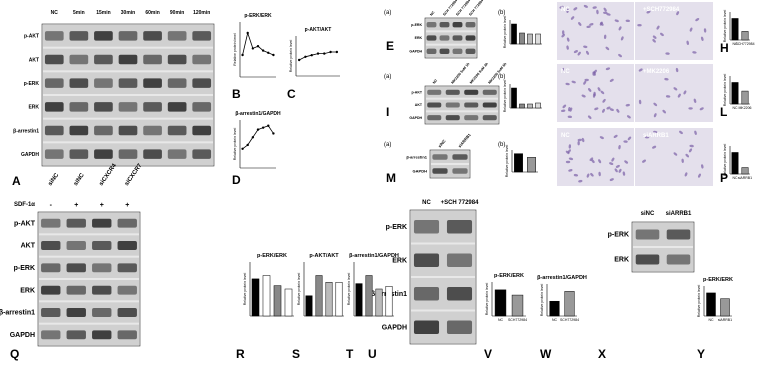  What do you see at coordinates (464, 140) in the screenshot?
I see `blot-lane-label: siARRB1` at bounding box center [464, 140].